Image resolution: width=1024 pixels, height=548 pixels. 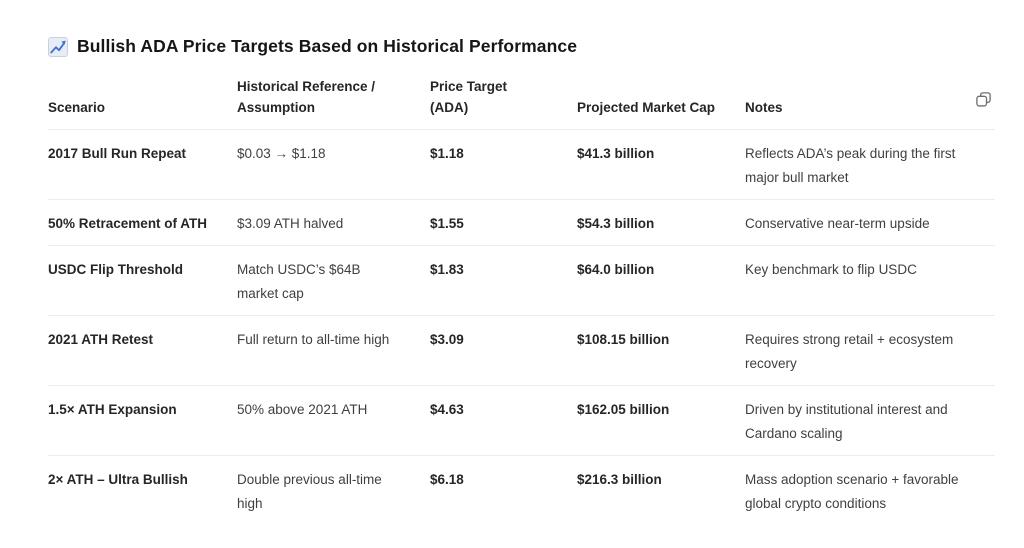 What do you see at coordinates (870, 103) in the screenshot?
I see `column-header-notes: Notes` at bounding box center [870, 103].